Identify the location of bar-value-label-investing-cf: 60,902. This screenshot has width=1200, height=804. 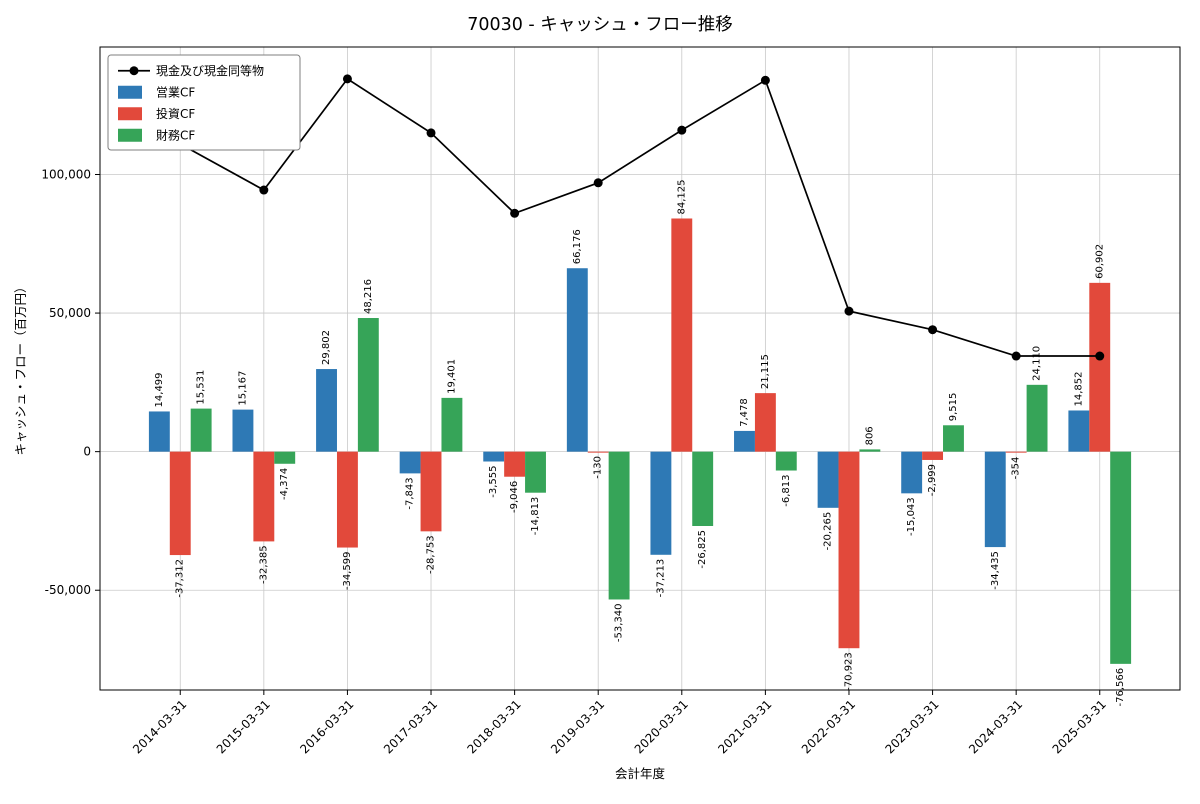
(1099, 261).